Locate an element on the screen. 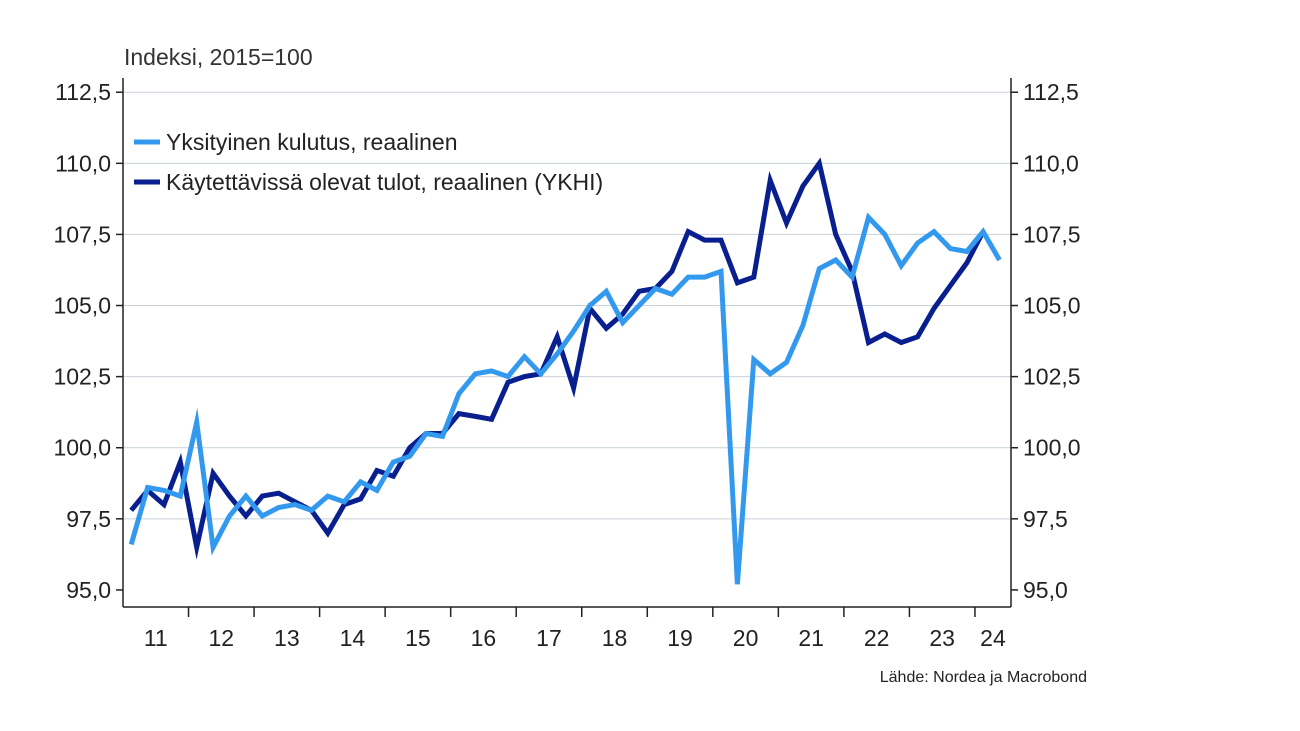  x-axis-labels: 11 12 13 14 15 16 17 18 19 20 21 22 23 24 is located at coordinates (575, 638).